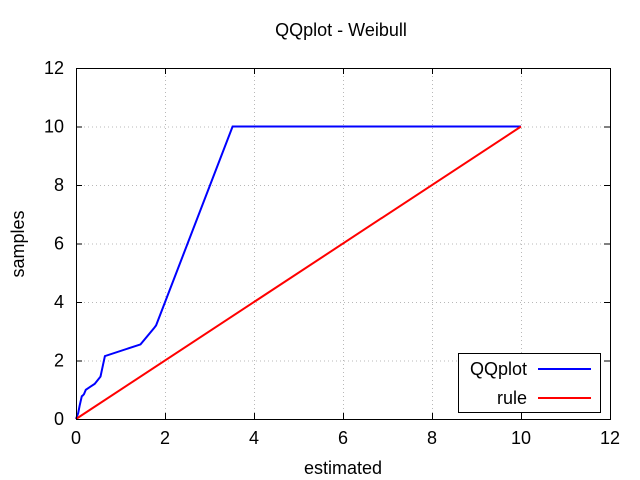 This screenshot has width=640, height=480. What do you see at coordinates (59, 302) in the screenshot?
I see `y-tick-label: 4` at bounding box center [59, 302].